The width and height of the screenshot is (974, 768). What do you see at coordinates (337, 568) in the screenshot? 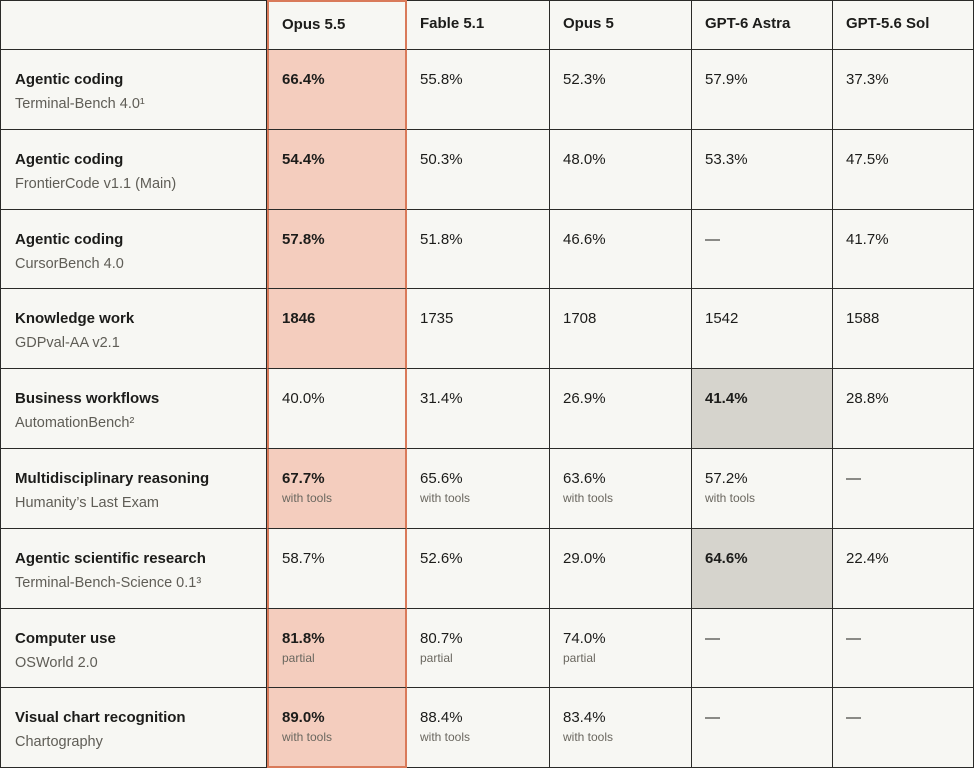
I see `score-cell: 58.7%` at bounding box center [337, 568].